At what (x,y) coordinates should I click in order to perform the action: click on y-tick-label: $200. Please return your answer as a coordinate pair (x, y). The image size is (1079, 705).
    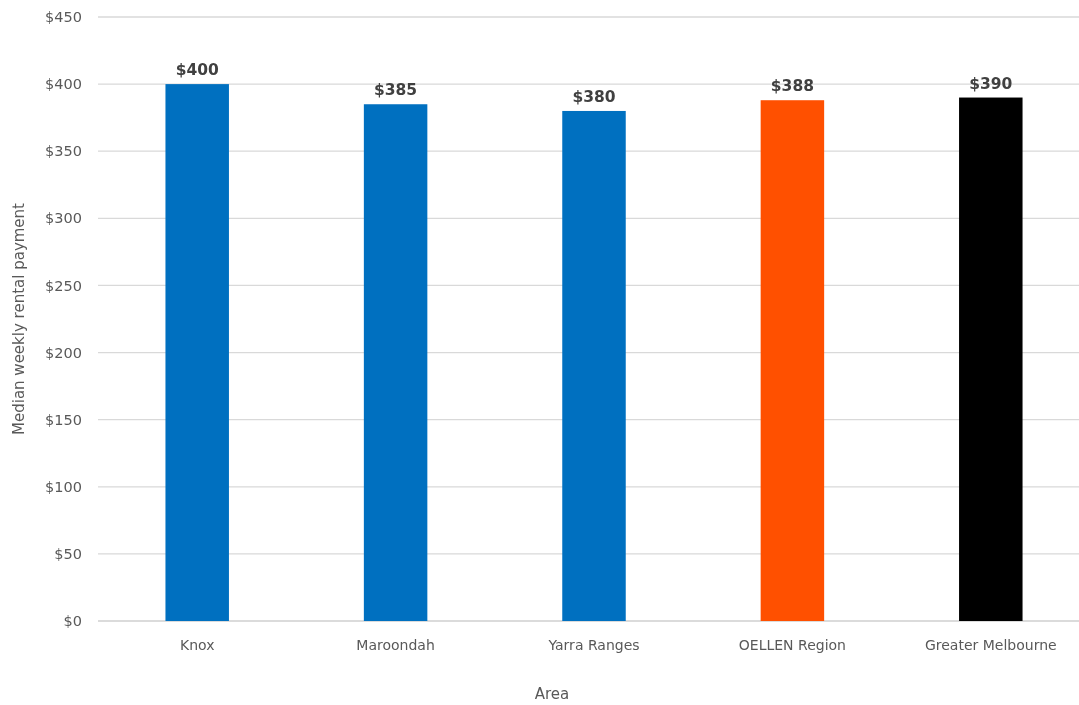
    Looking at the image, I should click on (63, 352).